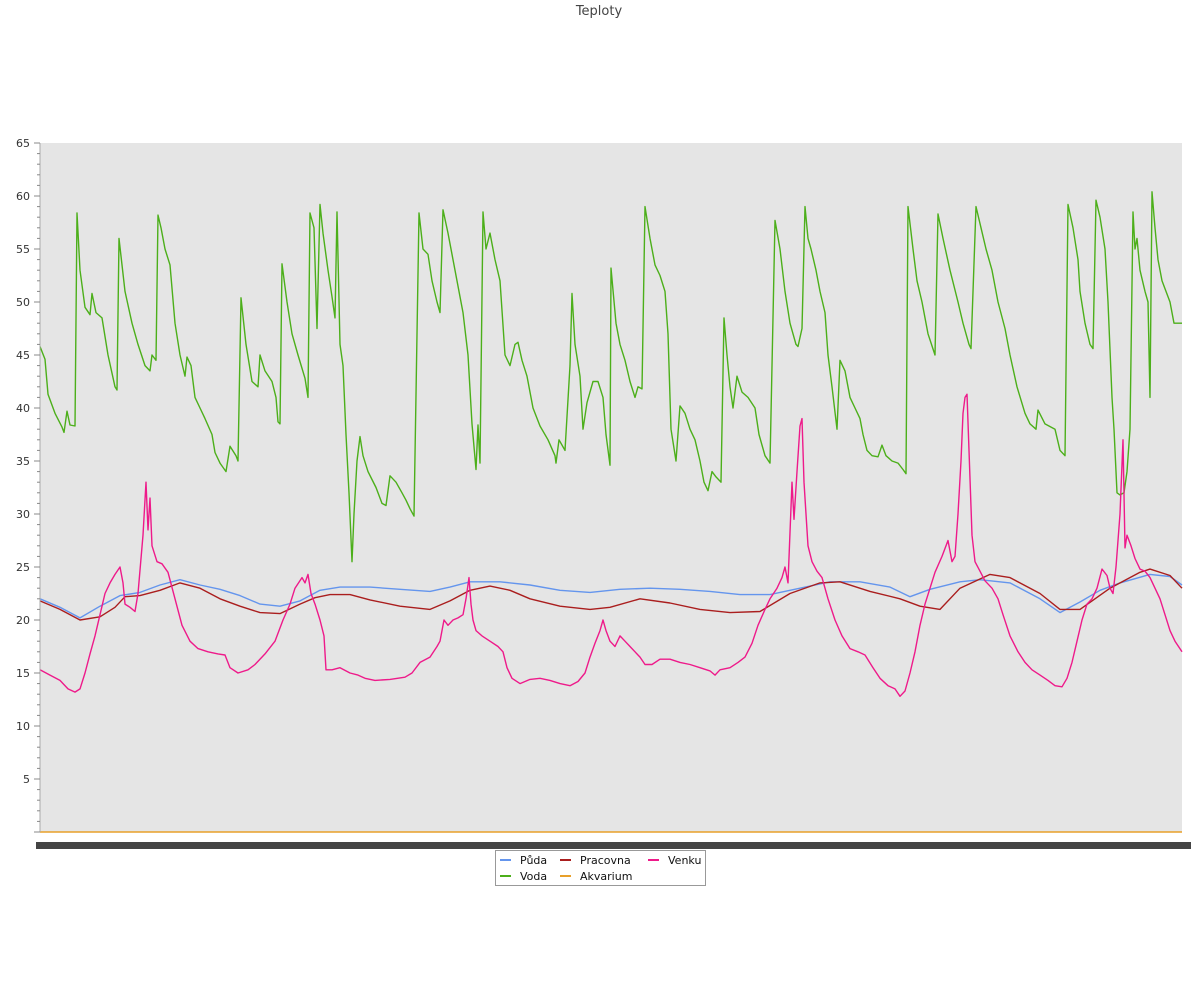 The height and width of the screenshot is (1000, 1200). I want to click on y-tick-label: 50, so click(23, 302).